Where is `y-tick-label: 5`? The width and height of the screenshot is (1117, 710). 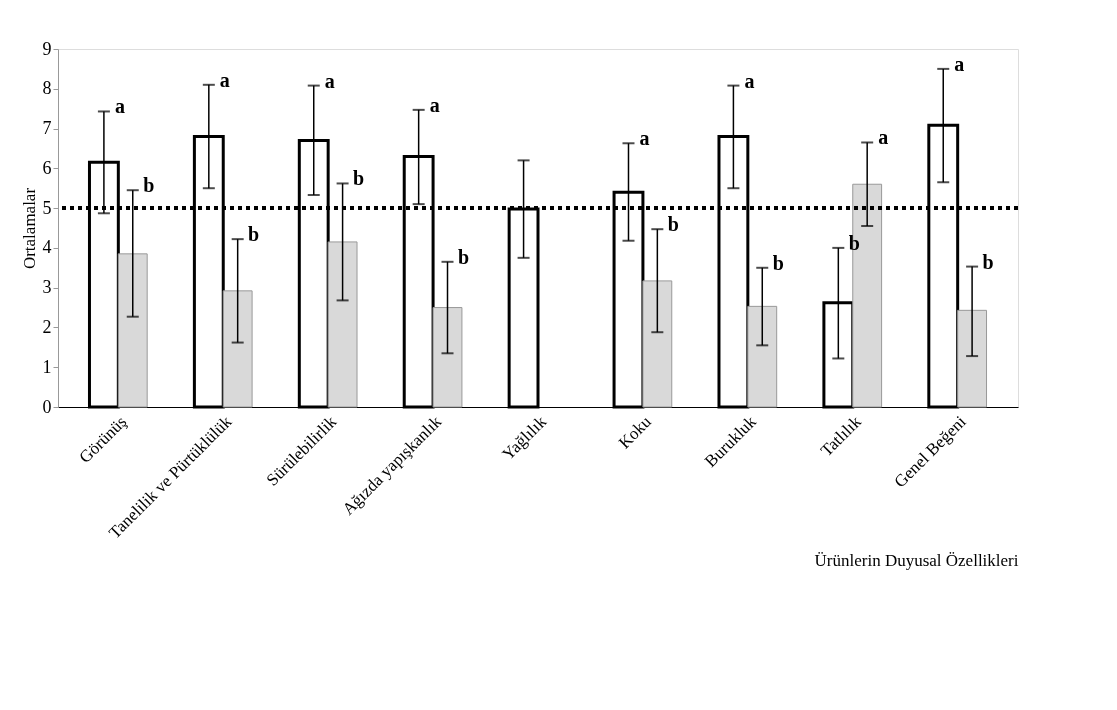
y-tick-label: 5 is located at coordinates (47, 207).